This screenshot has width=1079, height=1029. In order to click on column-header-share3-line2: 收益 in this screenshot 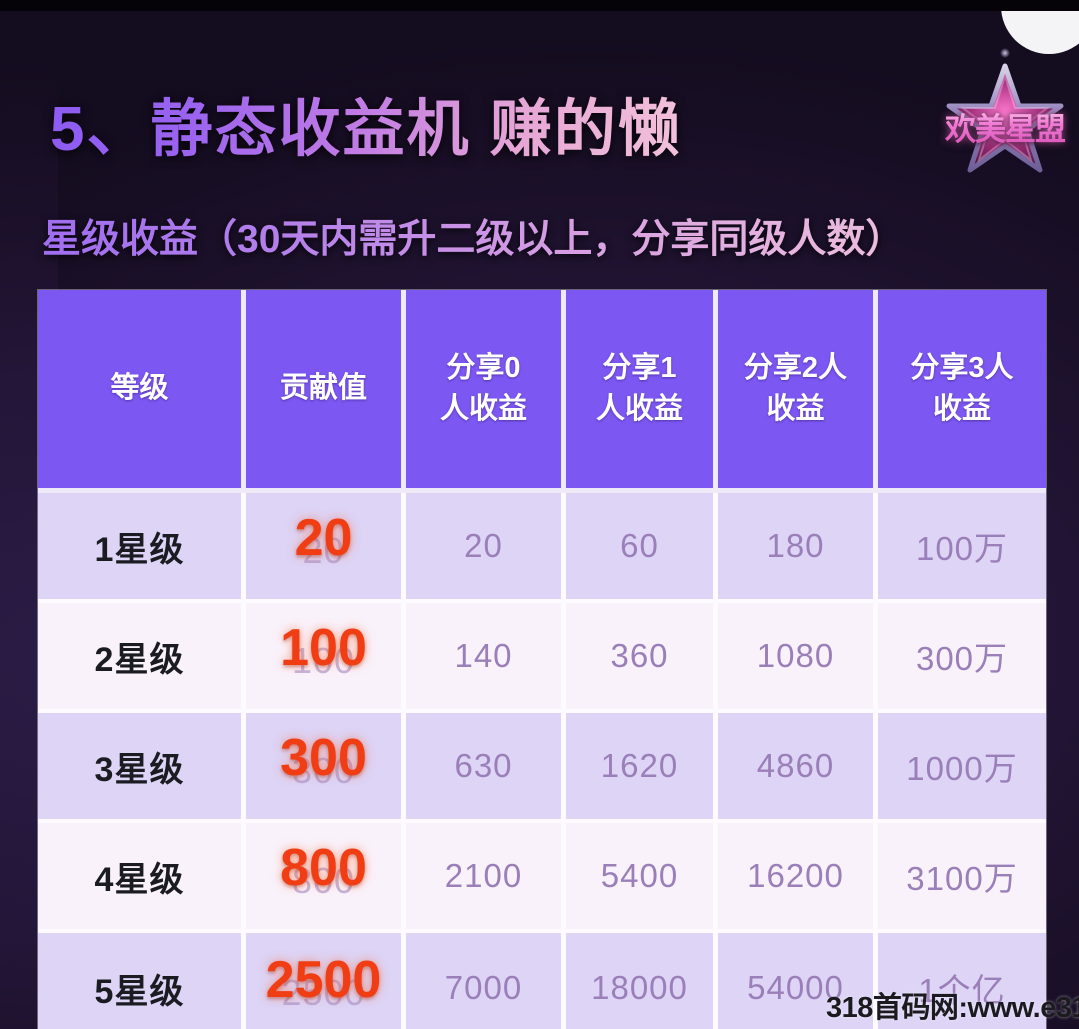, I will do `click(961, 409)`.